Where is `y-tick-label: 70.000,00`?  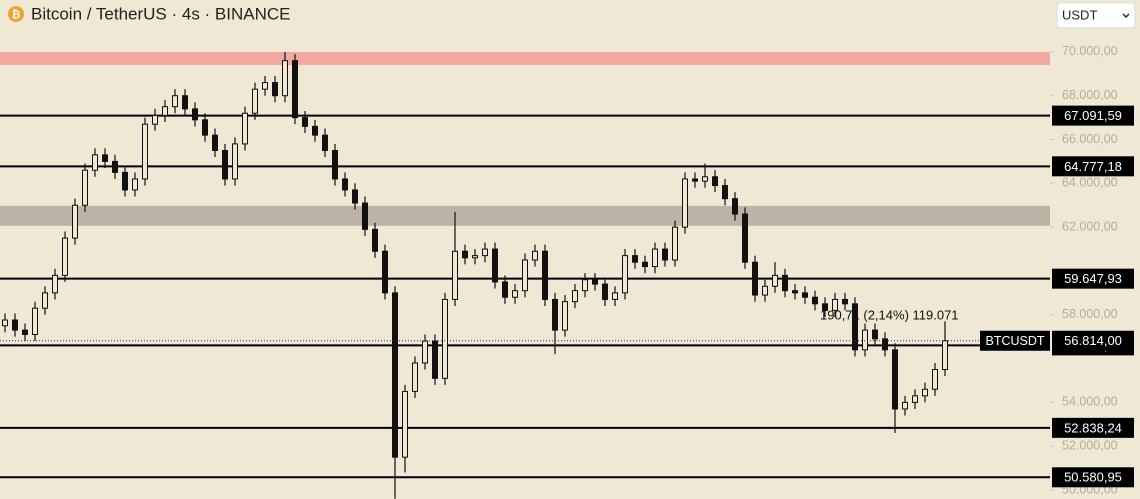 y-tick-label: 70.000,00 is located at coordinates (1090, 51).